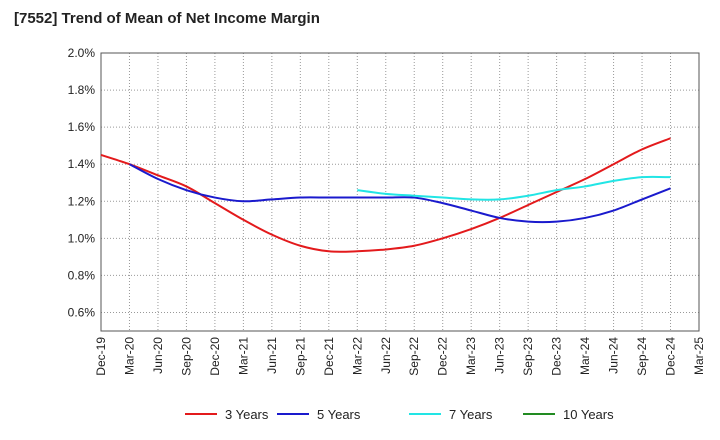  I want to click on x-tick-label: Sep-22, so click(414, 356).